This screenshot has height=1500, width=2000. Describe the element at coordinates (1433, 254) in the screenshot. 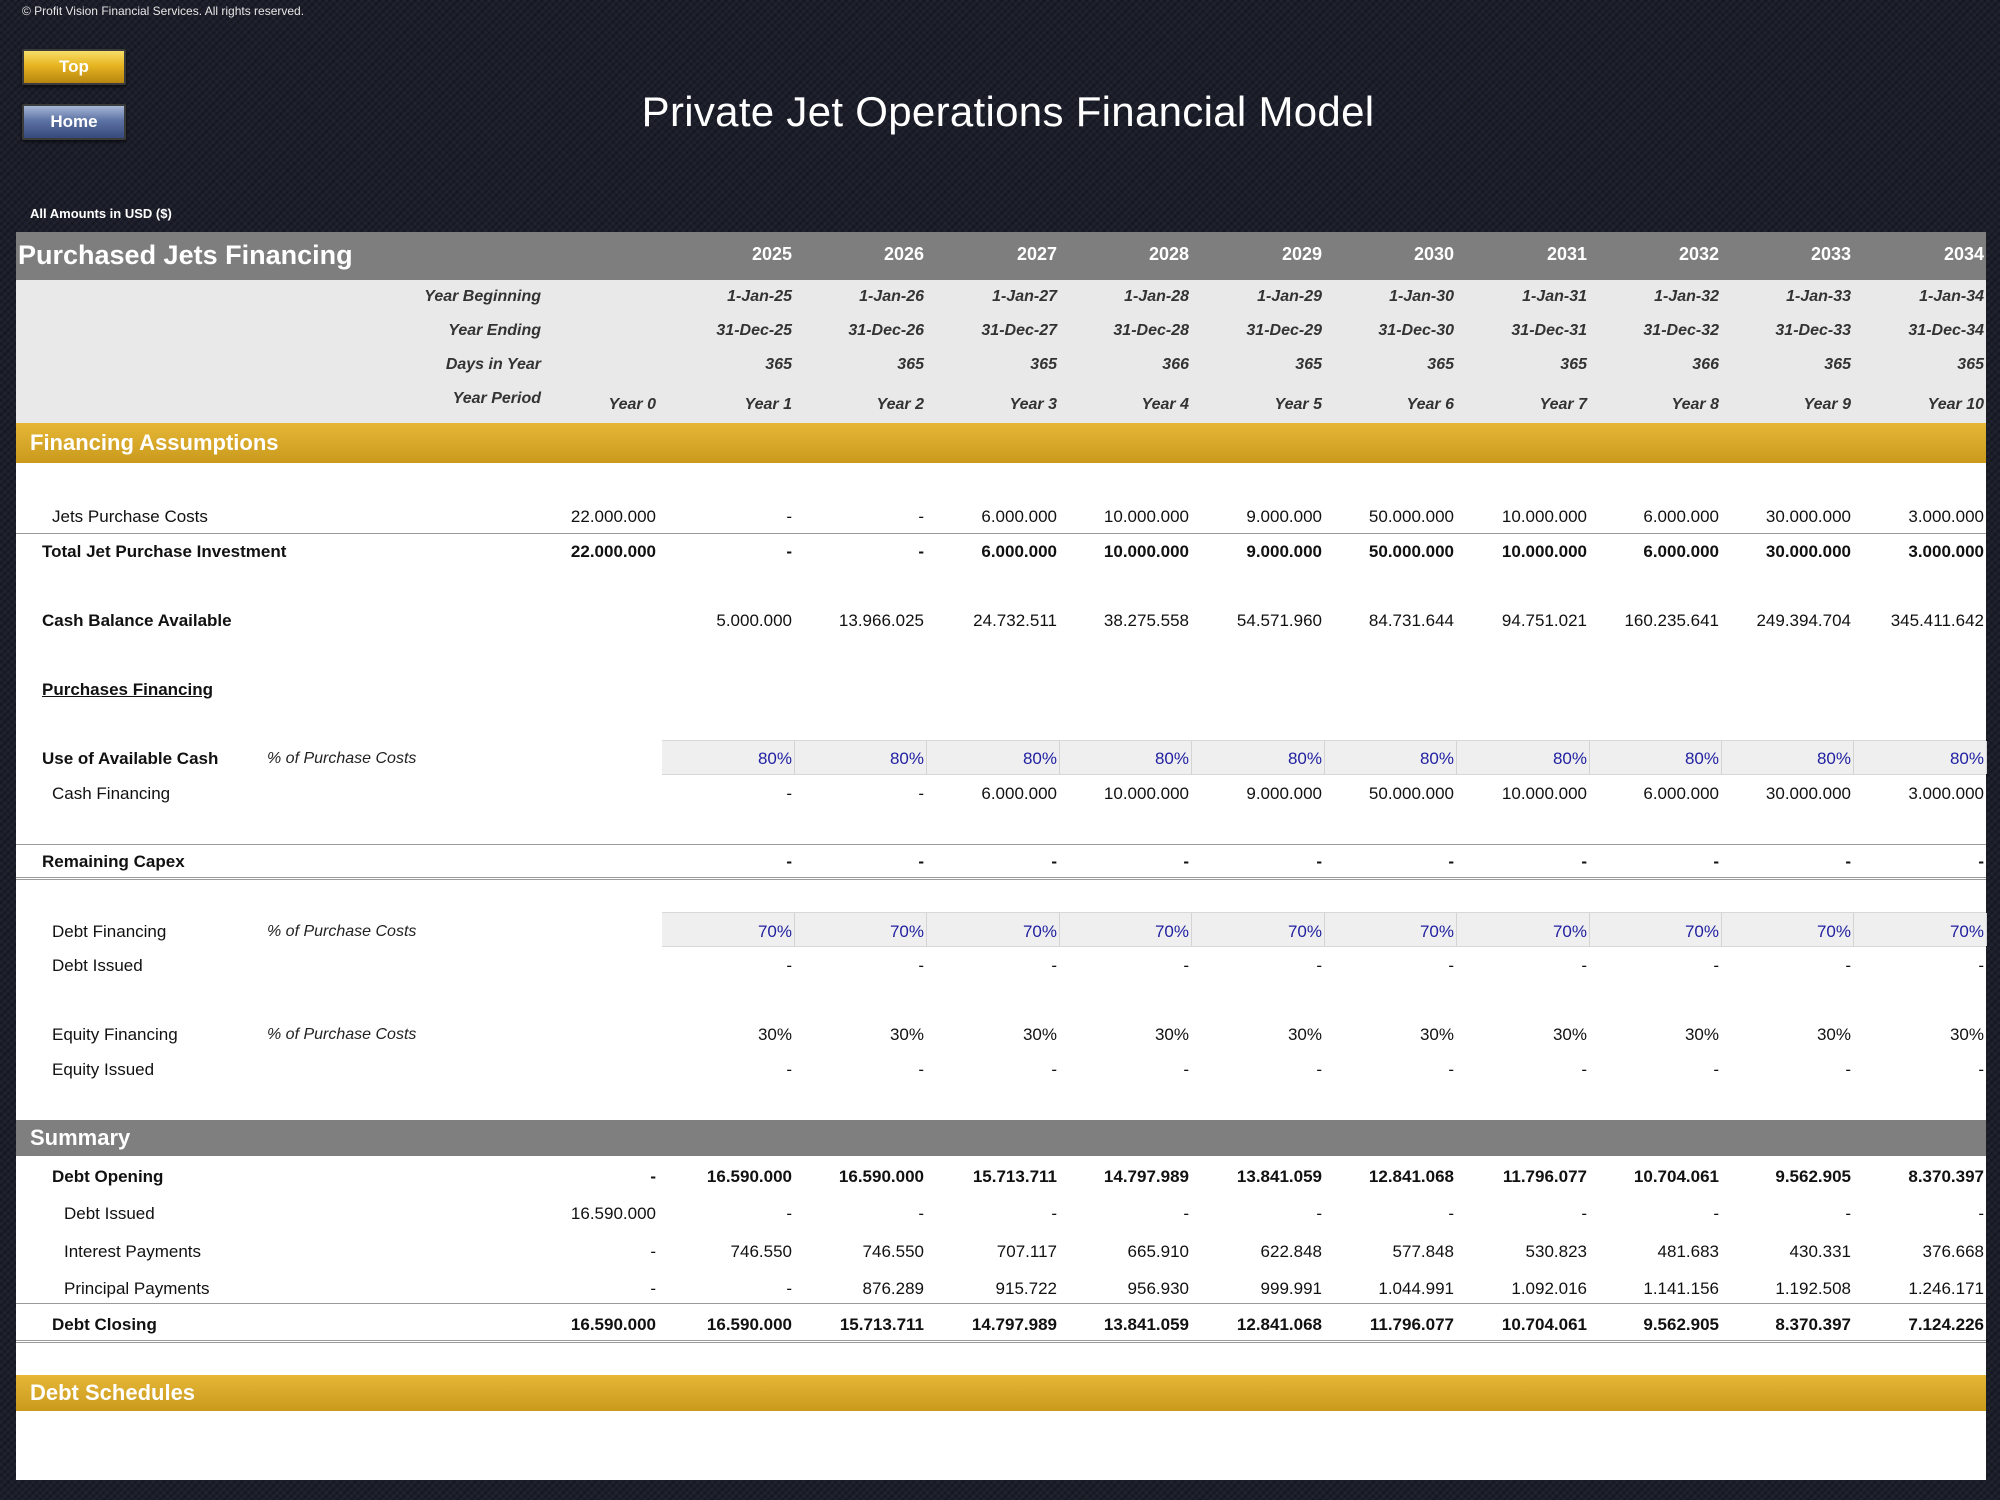

I see `year-header: 2030` at that location.